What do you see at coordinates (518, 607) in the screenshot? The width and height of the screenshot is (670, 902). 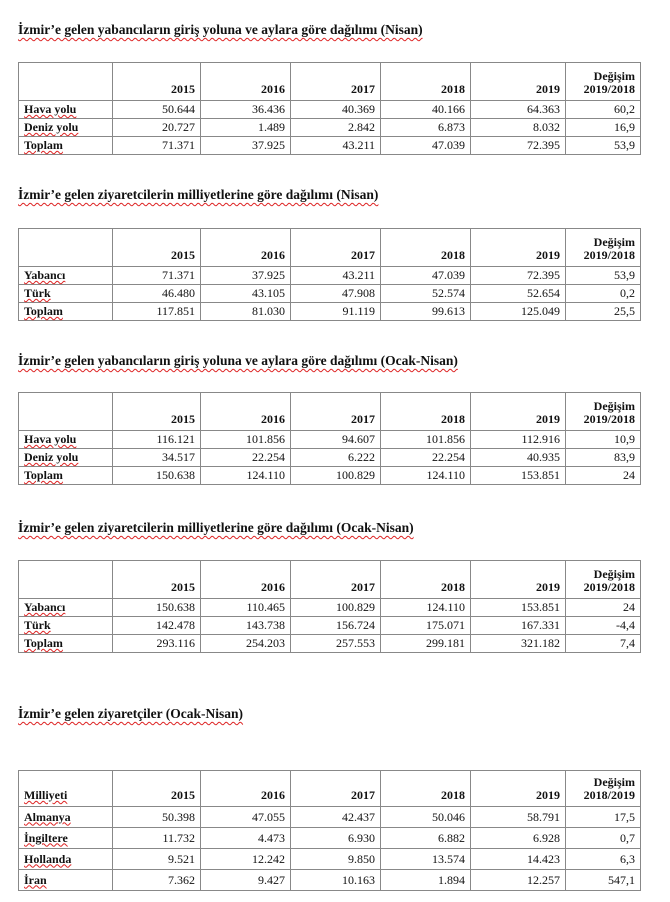 I see `cell: 153.851` at bounding box center [518, 607].